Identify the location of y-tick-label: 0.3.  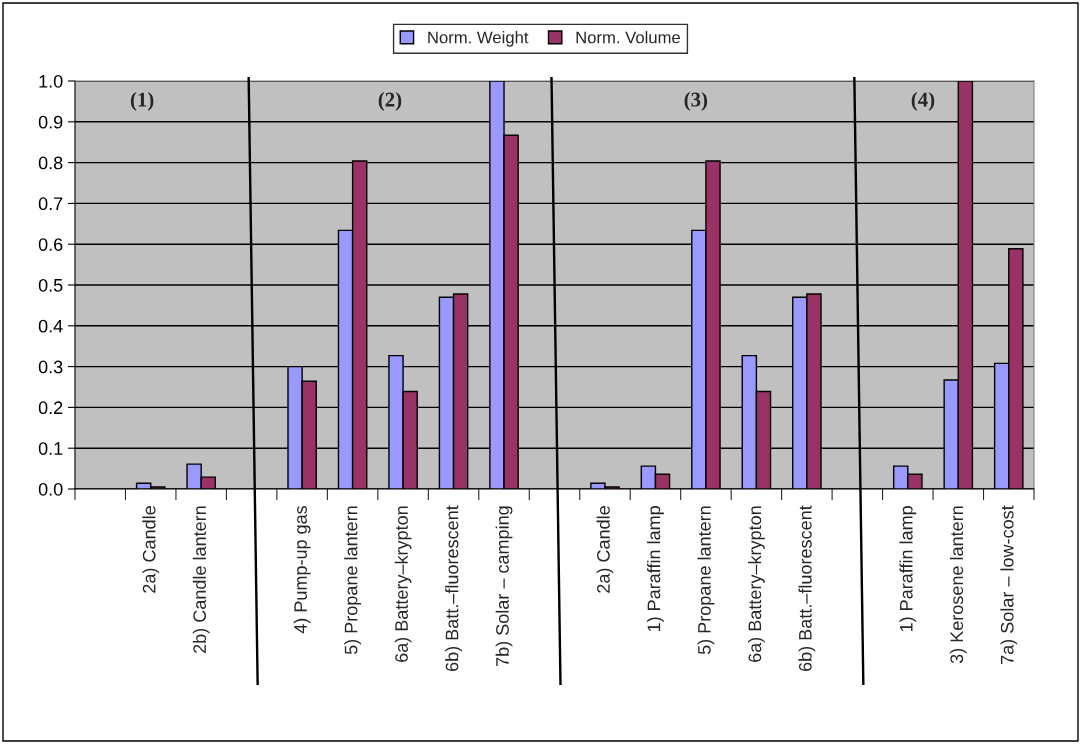
(50, 367).